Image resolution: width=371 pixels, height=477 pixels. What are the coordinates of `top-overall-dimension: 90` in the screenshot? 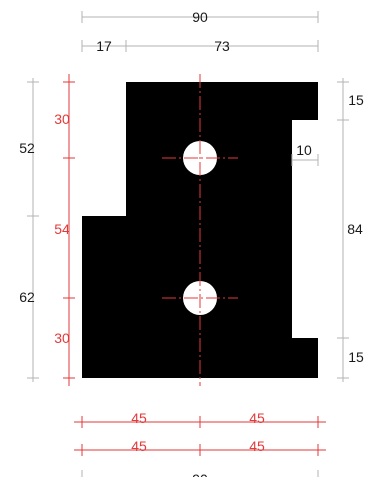 It's located at (200, 17).